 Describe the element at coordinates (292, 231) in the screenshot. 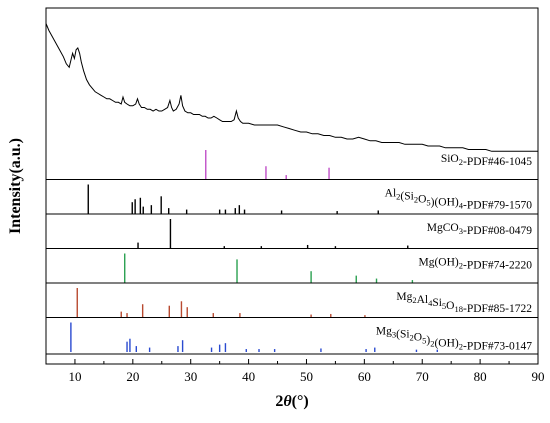

I see `reference-panel-3: MgCO3-PDF#08-0479` at that location.